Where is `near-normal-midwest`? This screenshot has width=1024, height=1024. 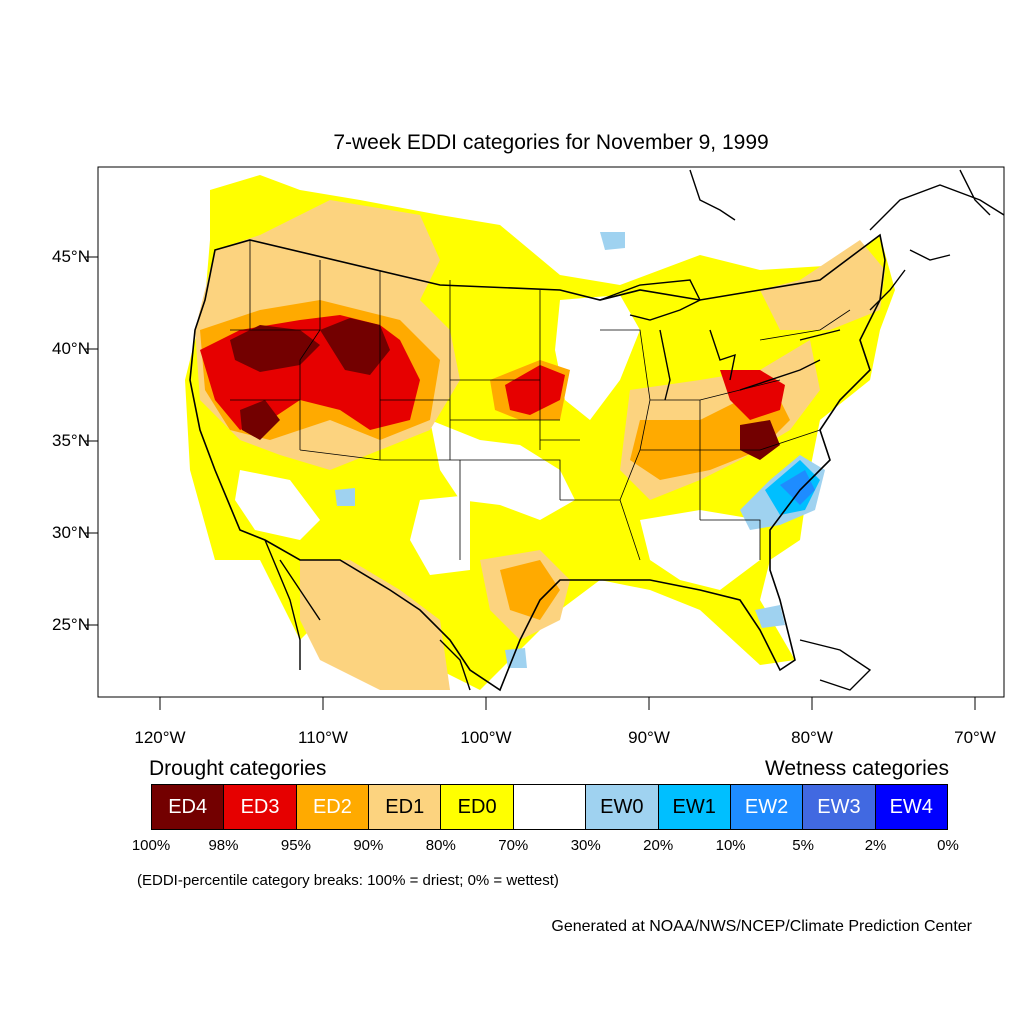
near-normal-midwest is located at coordinates (597, 357).